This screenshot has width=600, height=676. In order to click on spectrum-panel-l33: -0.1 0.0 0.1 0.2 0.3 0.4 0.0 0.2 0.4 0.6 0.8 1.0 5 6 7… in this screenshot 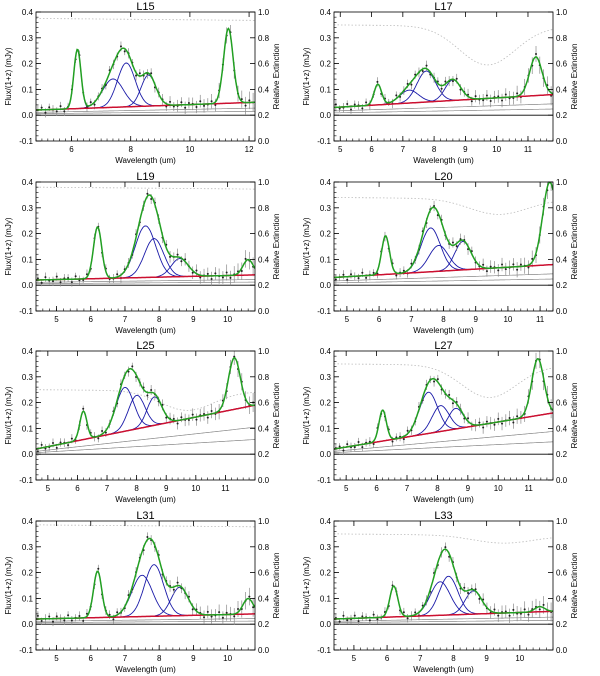, I will do `click(440, 592)`.